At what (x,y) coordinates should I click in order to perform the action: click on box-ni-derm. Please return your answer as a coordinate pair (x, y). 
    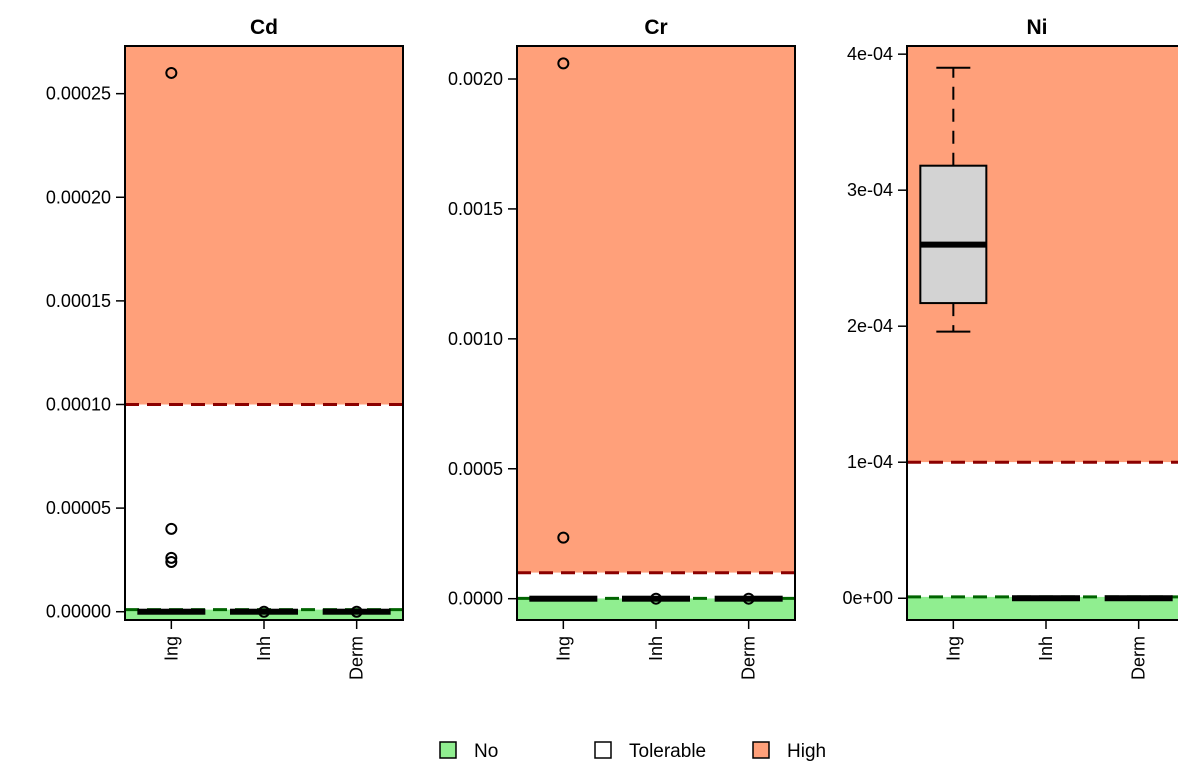
    Looking at the image, I should click on (1138, 598).